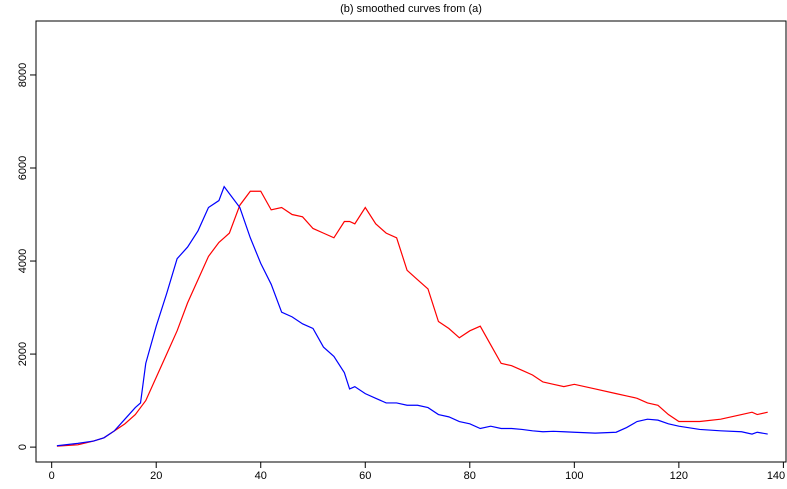 Image resolution: width=787 pixels, height=489 pixels. Describe the element at coordinates (52, 476) in the screenshot. I see `x-tick-label: 0` at that location.